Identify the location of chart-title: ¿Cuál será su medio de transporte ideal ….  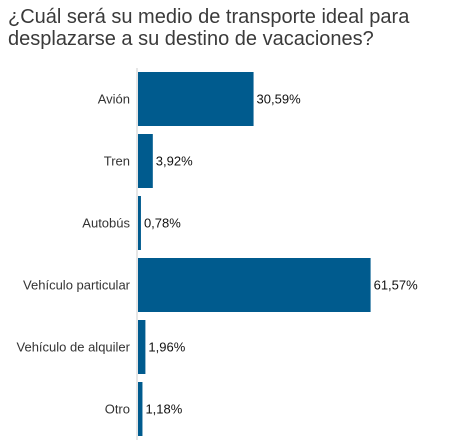
(209, 28).